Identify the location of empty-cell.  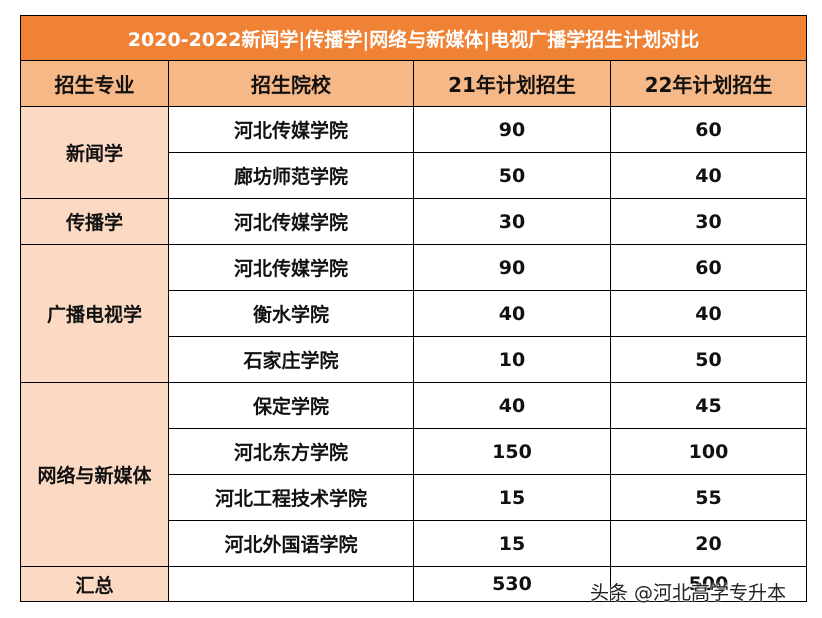
(291, 584).